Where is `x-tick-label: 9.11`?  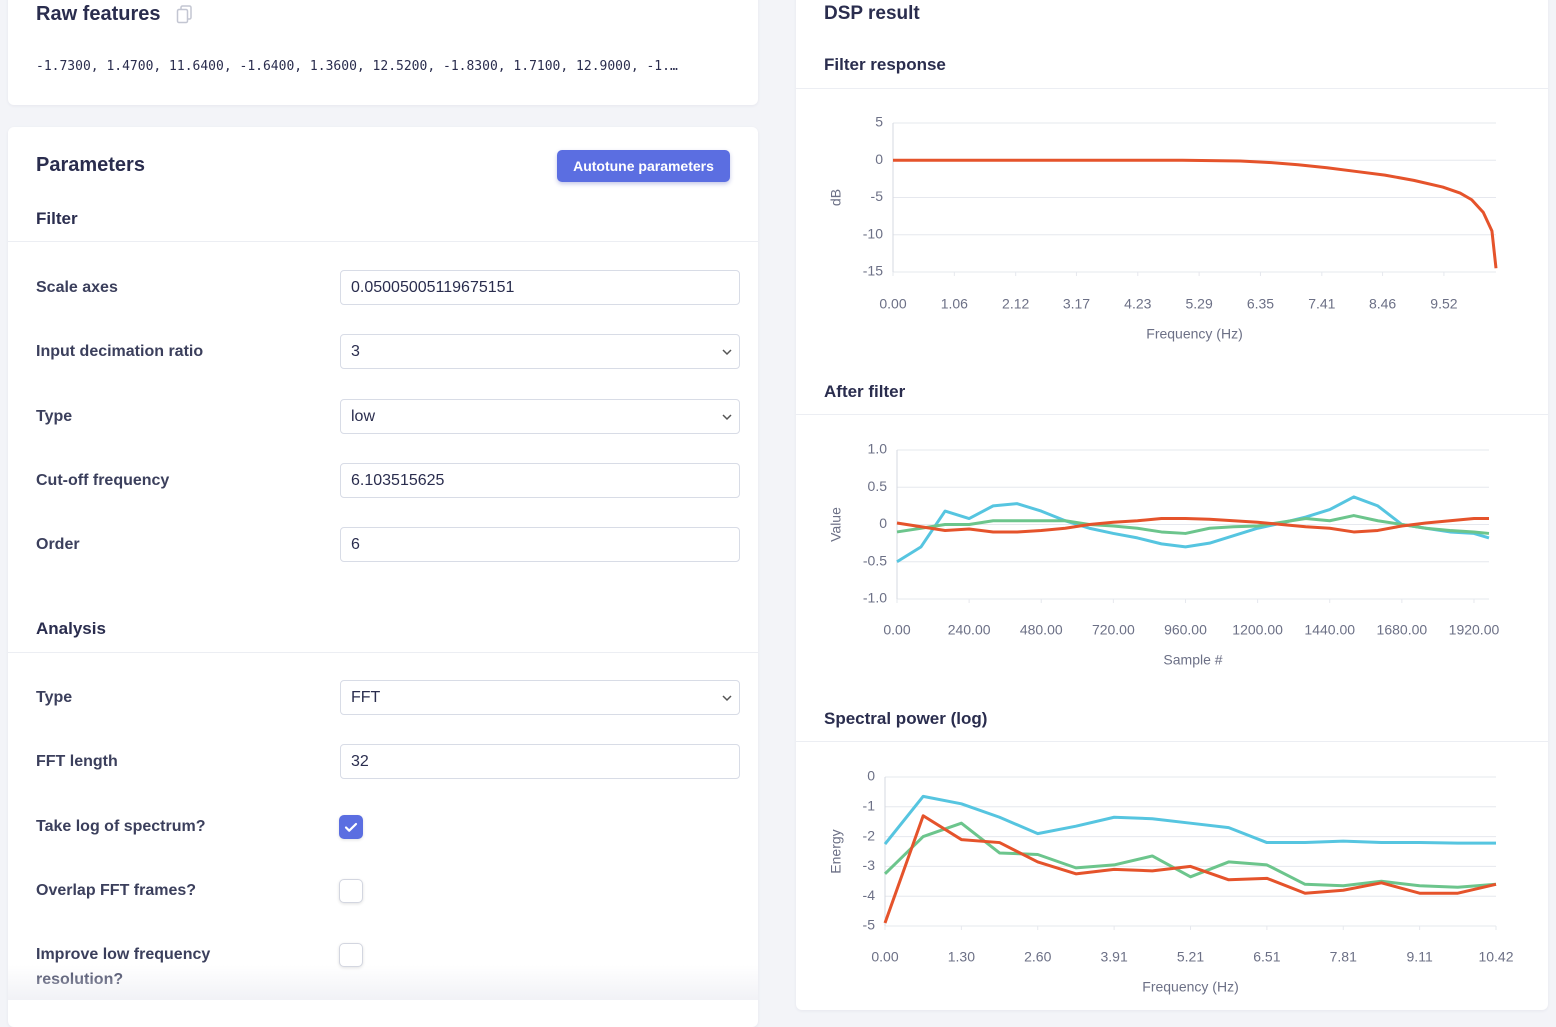 x-tick-label: 9.11 is located at coordinates (1420, 957).